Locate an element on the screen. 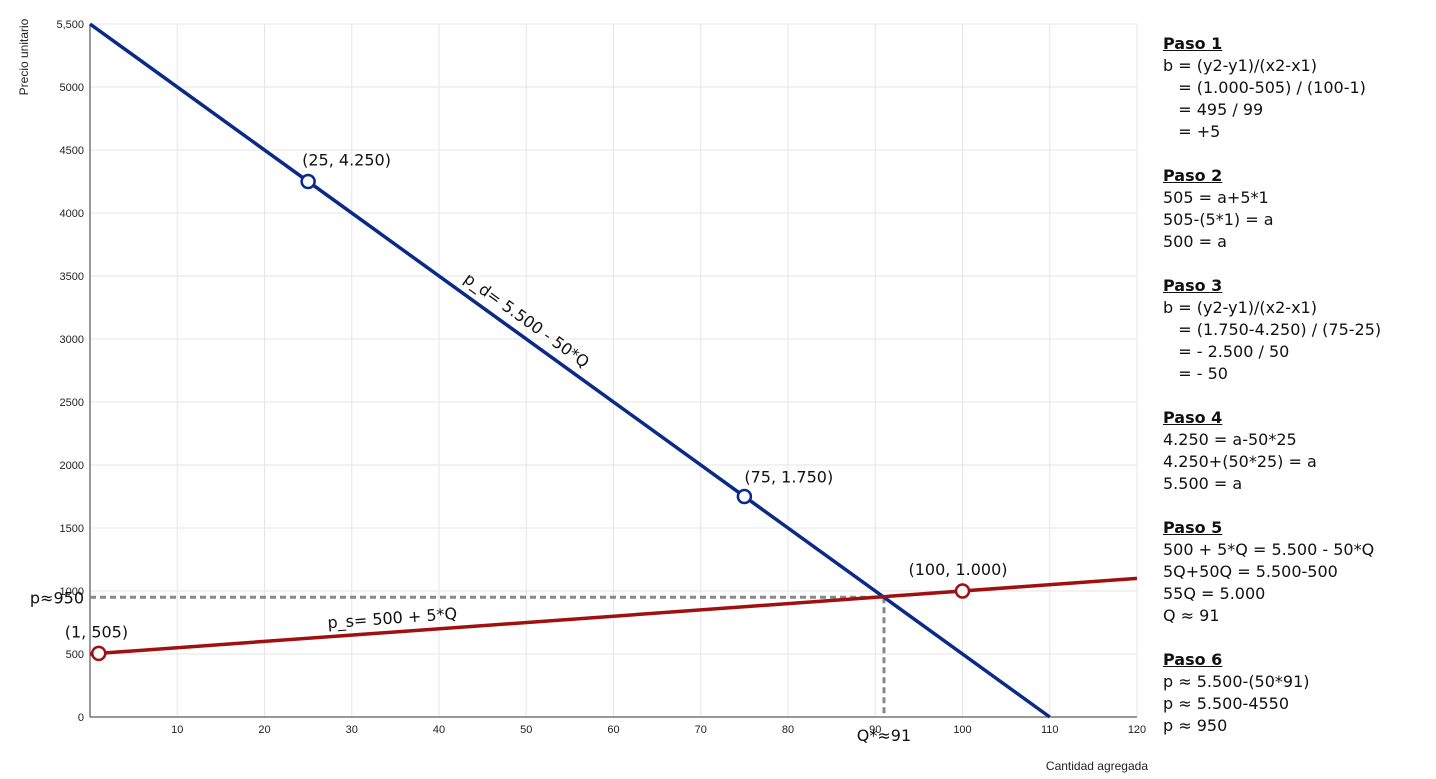 The image size is (1436, 779). step-line: 55Q = 5.000 is located at coordinates (1214, 593).